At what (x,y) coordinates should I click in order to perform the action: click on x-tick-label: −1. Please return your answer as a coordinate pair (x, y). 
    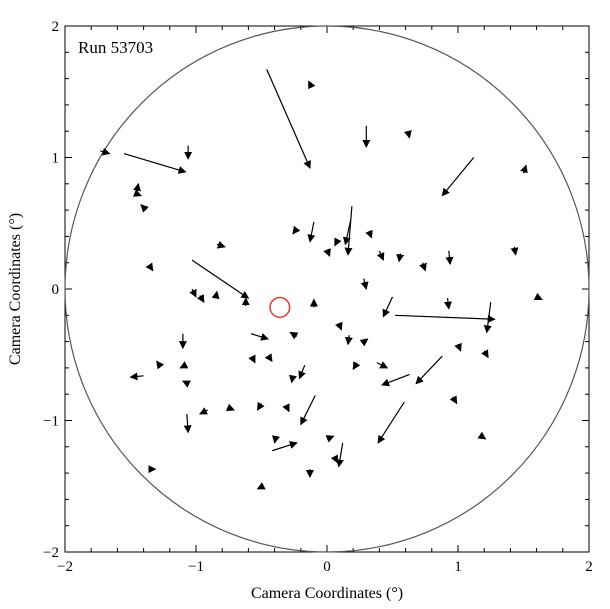
    Looking at the image, I should click on (196, 567).